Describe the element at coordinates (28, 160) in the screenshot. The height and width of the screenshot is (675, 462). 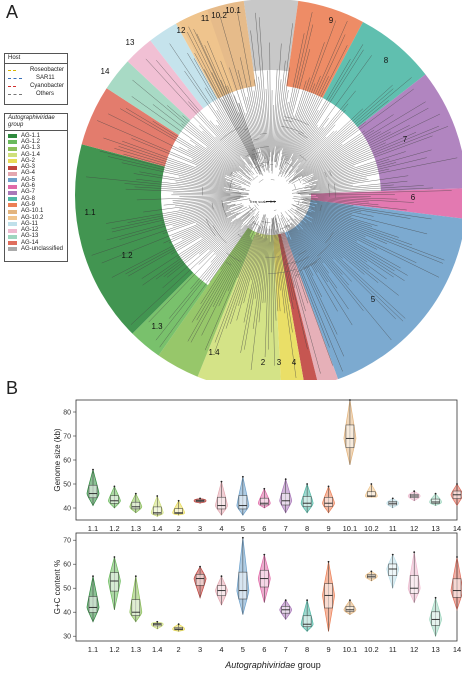
I see `group-legend-label: AG-2` at that location.